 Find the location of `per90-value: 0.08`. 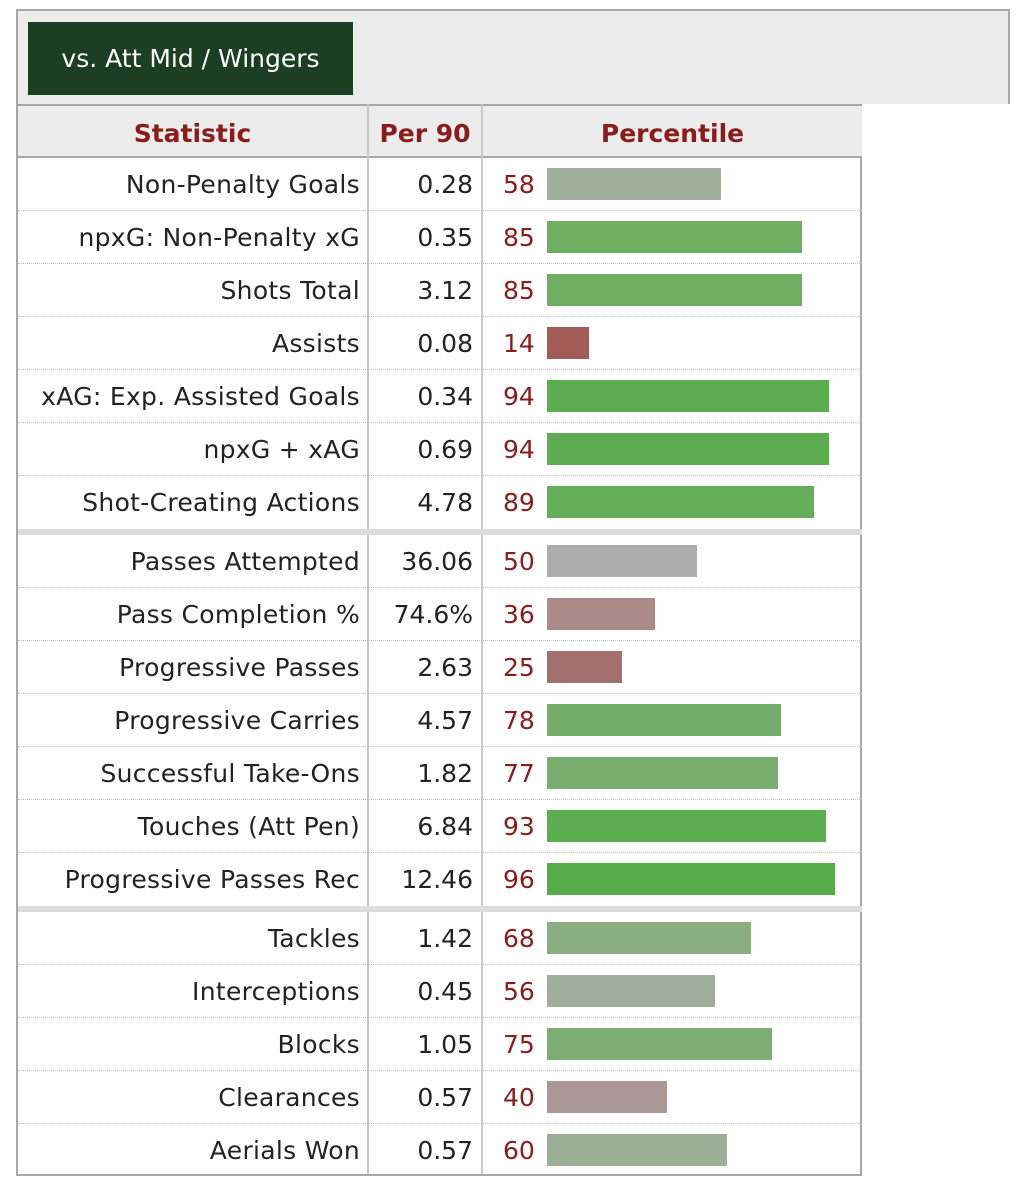

per90-value: 0.08 is located at coordinates (445, 343).